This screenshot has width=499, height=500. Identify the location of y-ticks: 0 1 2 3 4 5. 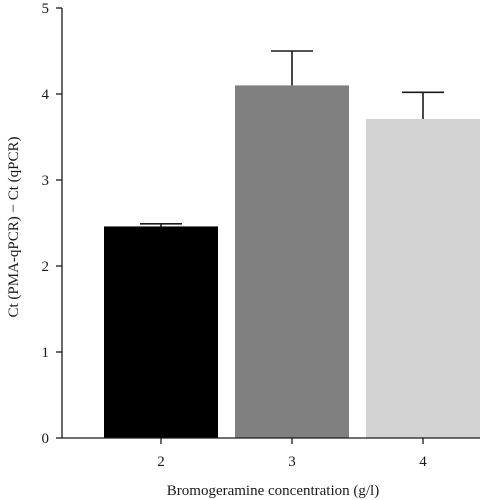
(52, 224).